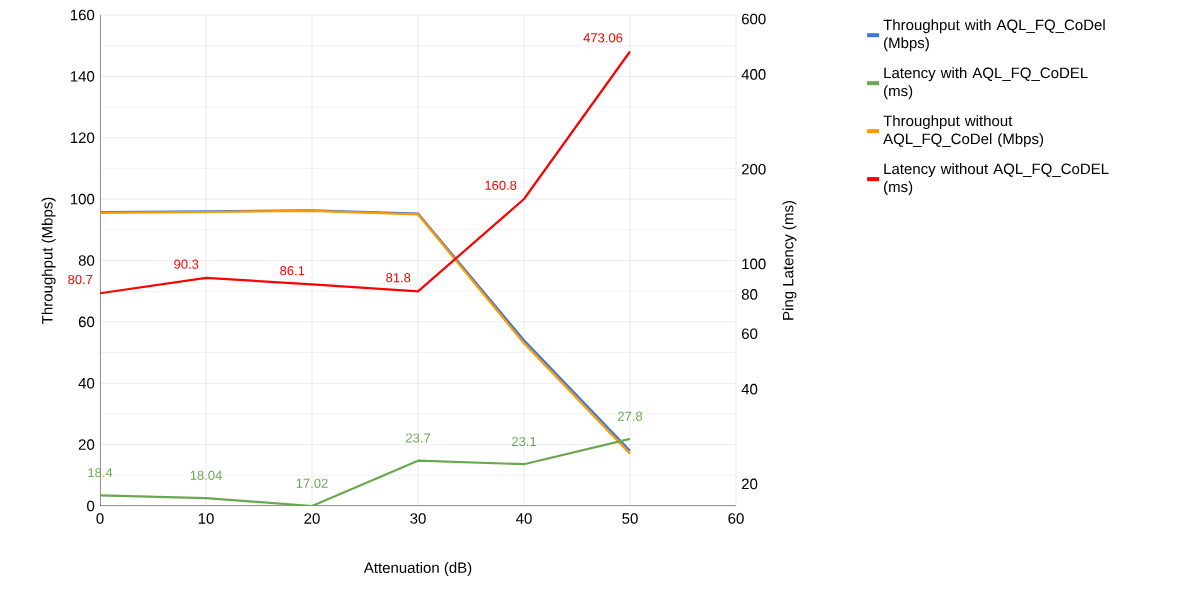 This screenshot has width=1181, height=594. I want to click on data-label: 23.1, so click(524, 441).